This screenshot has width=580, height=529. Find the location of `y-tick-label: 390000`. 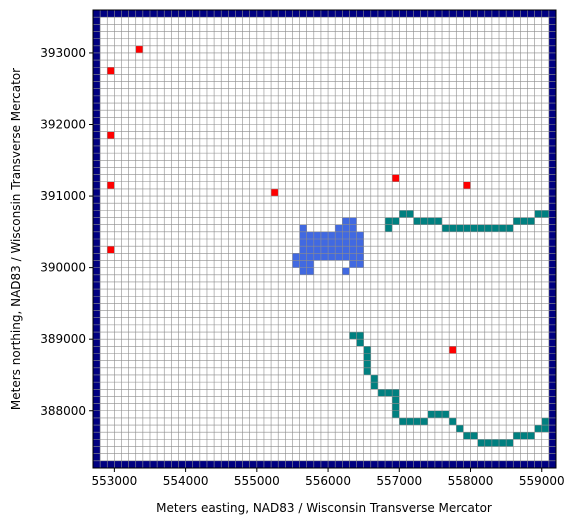

y-tick-label: 390000 is located at coordinates (63, 268).